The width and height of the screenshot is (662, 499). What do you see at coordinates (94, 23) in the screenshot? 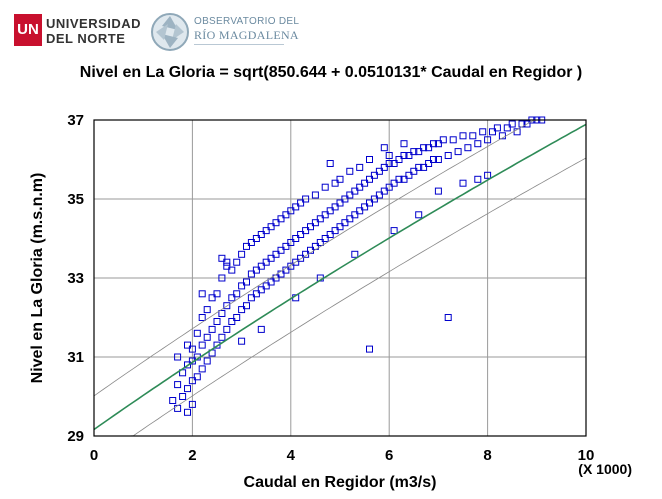
I see `un-logo-line1: UNIVERSIDAD` at bounding box center [94, 23].